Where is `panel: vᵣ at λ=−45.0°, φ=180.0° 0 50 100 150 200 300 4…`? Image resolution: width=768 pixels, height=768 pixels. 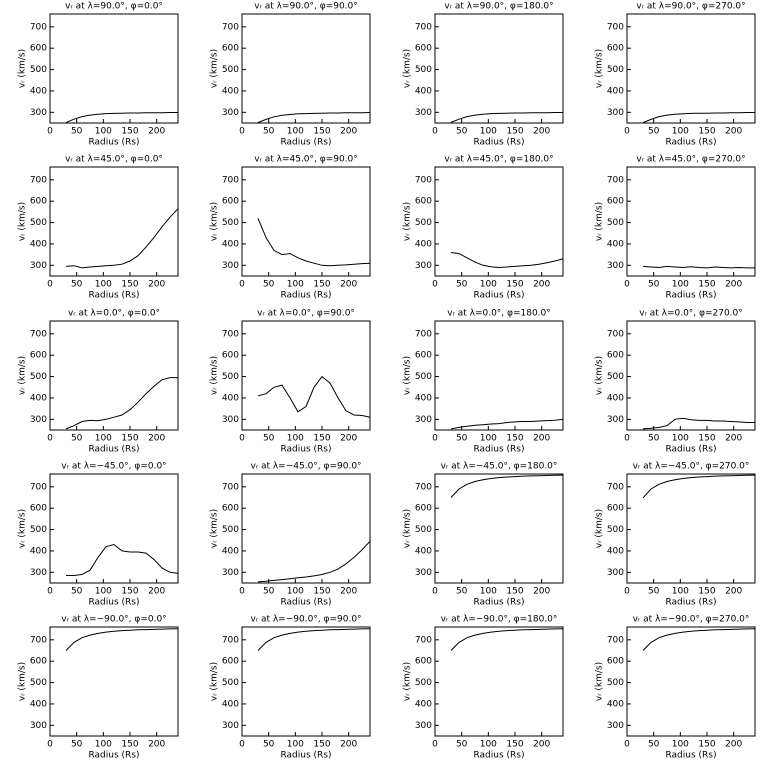
panel: vᵣ at λ=−45.0°, φ=180.0° 0 50 100 150 200 300 4… is located at coordinates (483, 535).